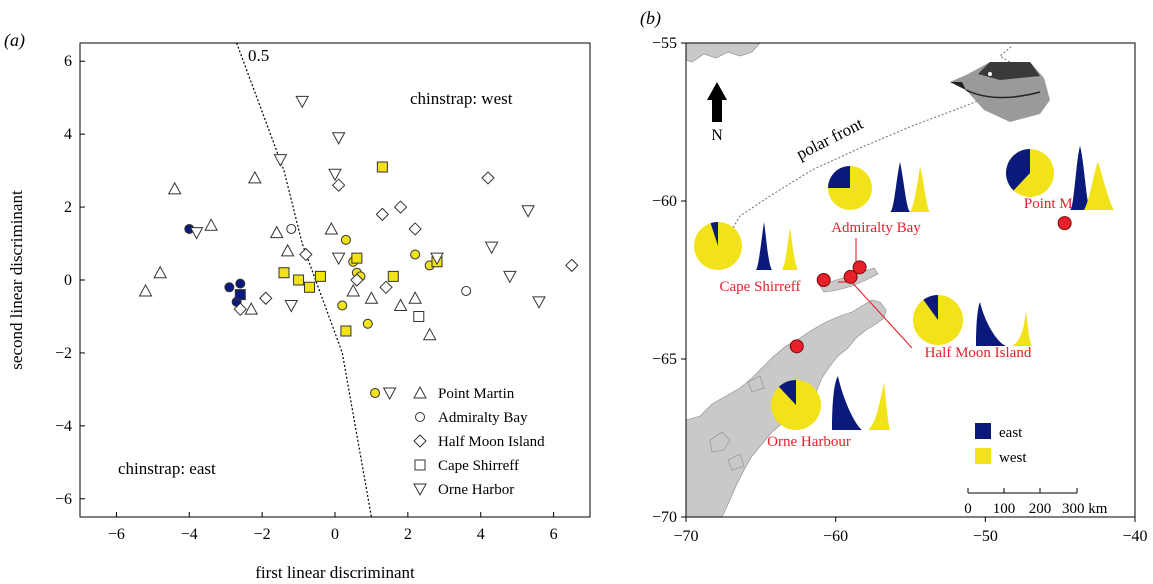 The height and width of the screenshot is (584, 1153). I want to click on boundary-label: 0.5, so click(258, 55).